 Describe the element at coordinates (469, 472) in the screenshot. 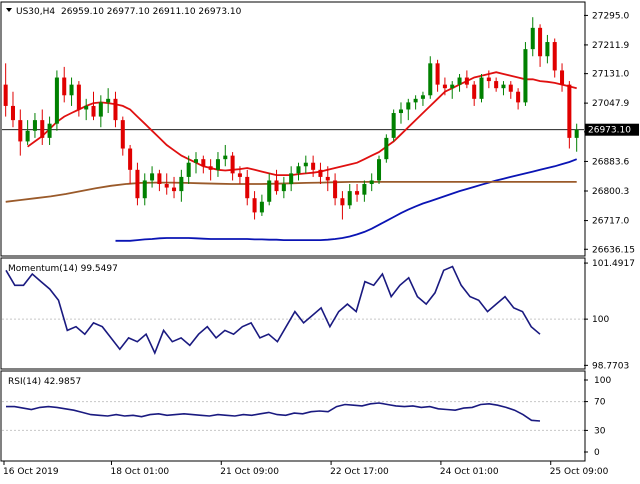

I see `time-tick-label: 24 Oct 01:00` at that location.